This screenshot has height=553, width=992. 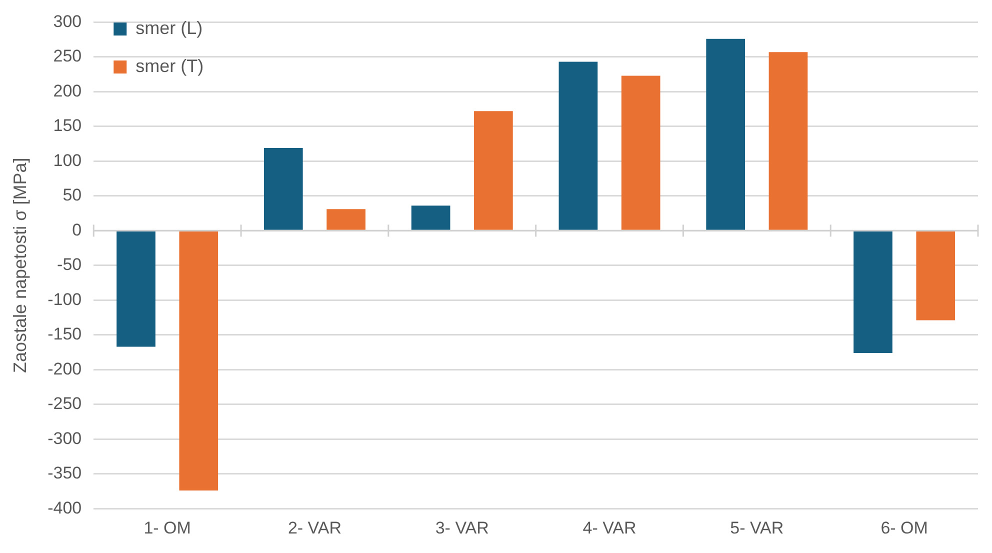 I want to click on y-tick-label: 150, so click(x=67, y=126).